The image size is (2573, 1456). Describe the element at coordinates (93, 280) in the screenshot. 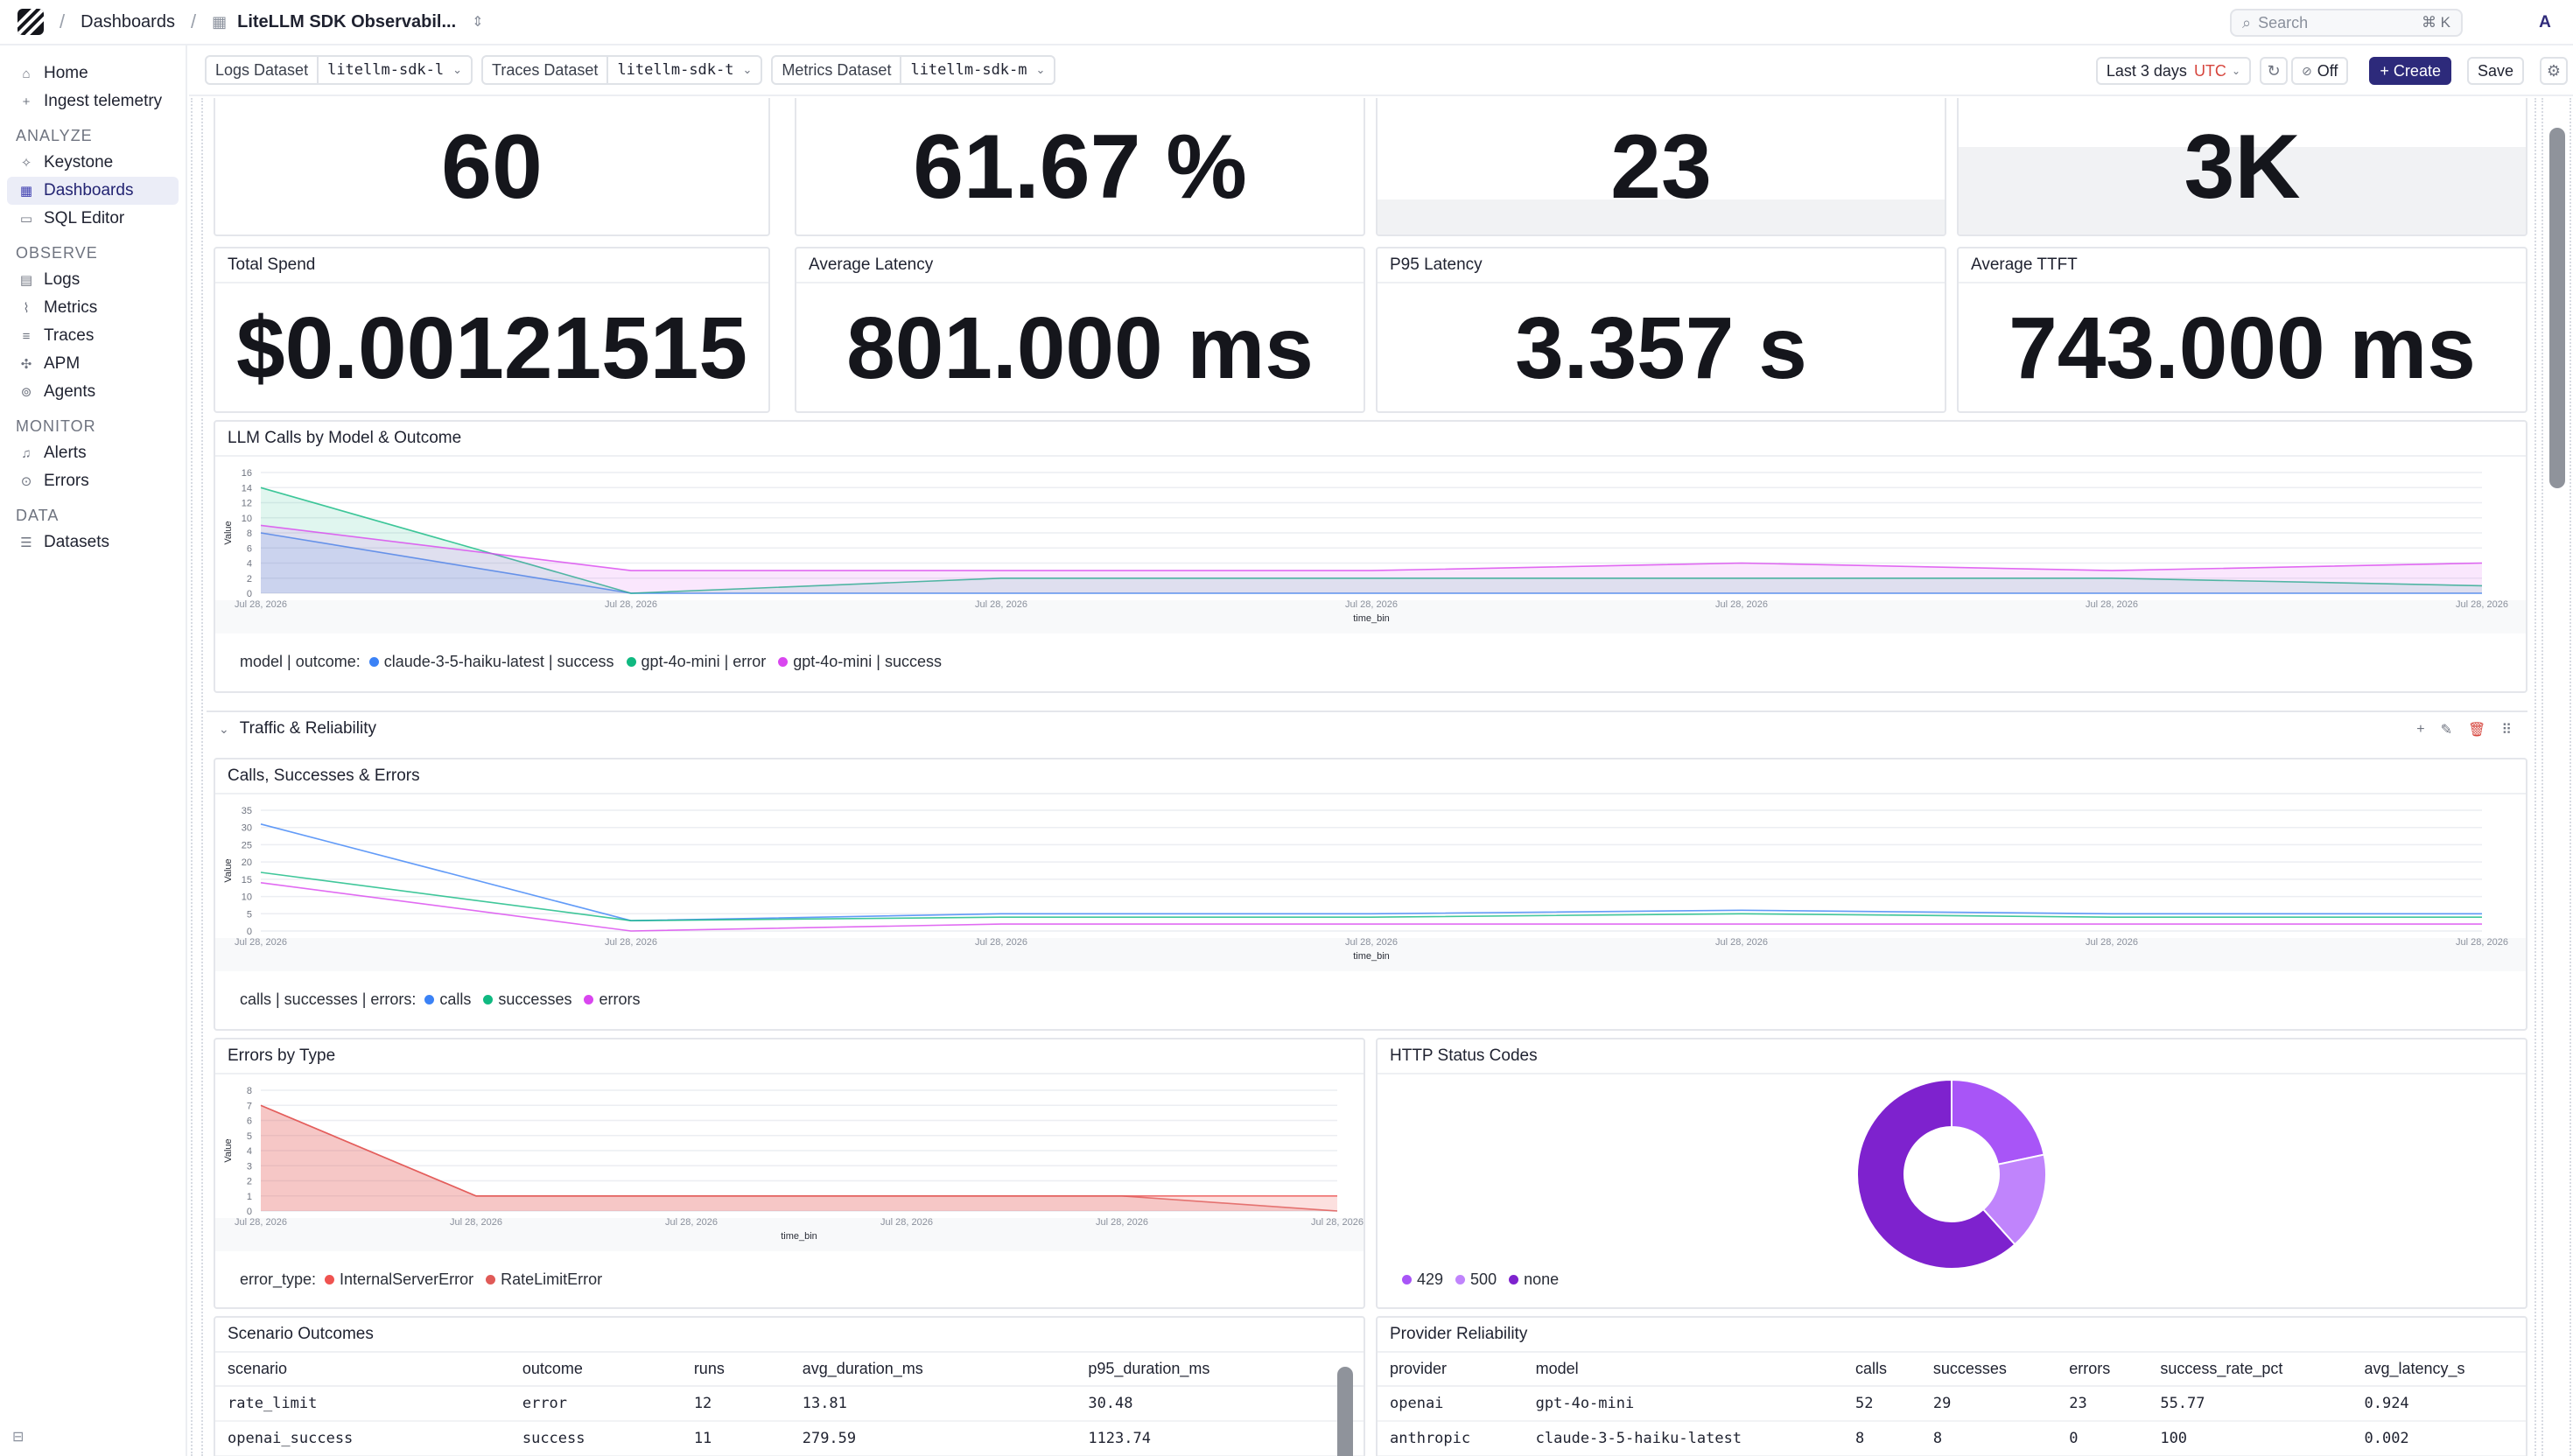

I see `sidebar-item-logs: ▤ Logs` at that location.